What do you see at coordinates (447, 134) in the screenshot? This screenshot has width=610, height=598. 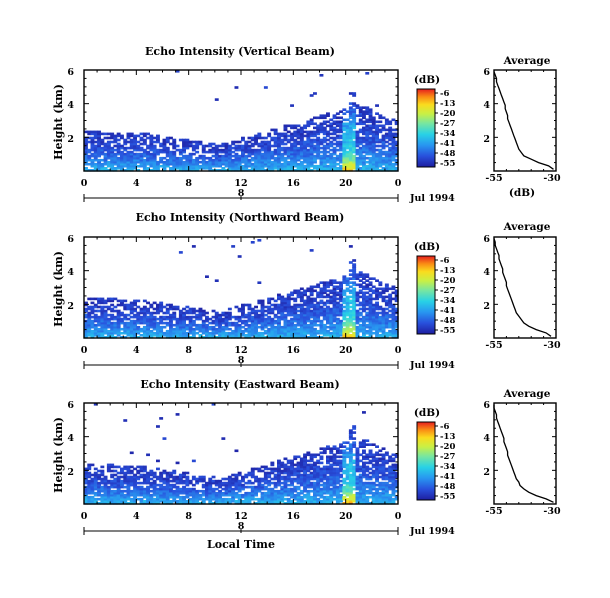 I see `colorbar-tick-label: -34` at bounding box center [447, 134].